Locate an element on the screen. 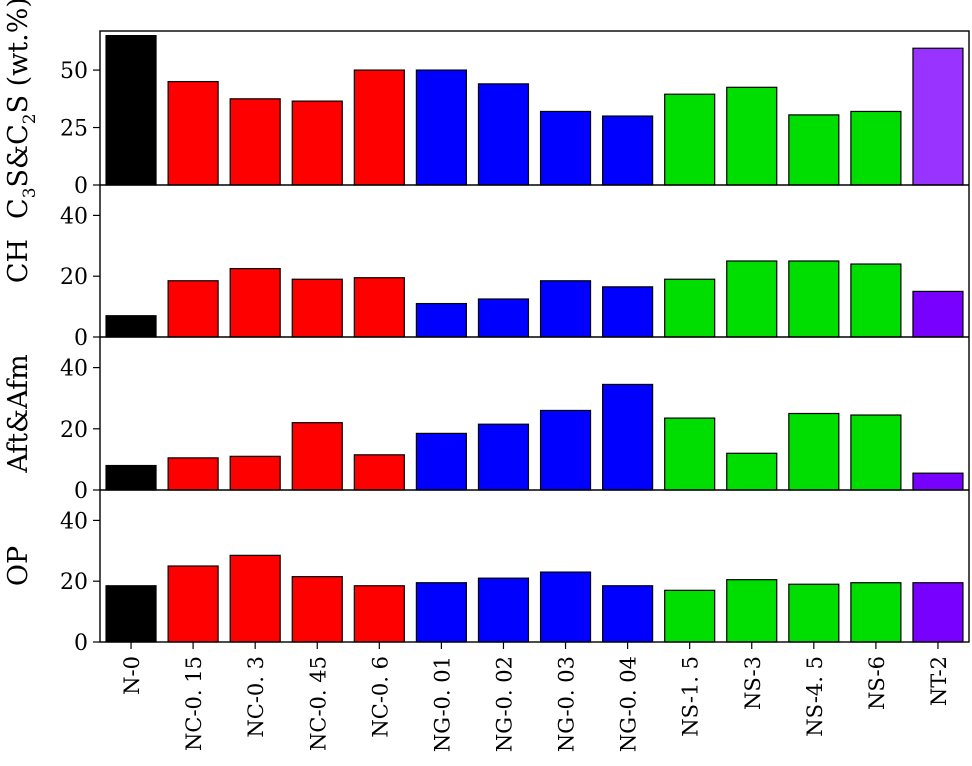  y-axis-label-part: 2 is located at coordinates (30, 118).